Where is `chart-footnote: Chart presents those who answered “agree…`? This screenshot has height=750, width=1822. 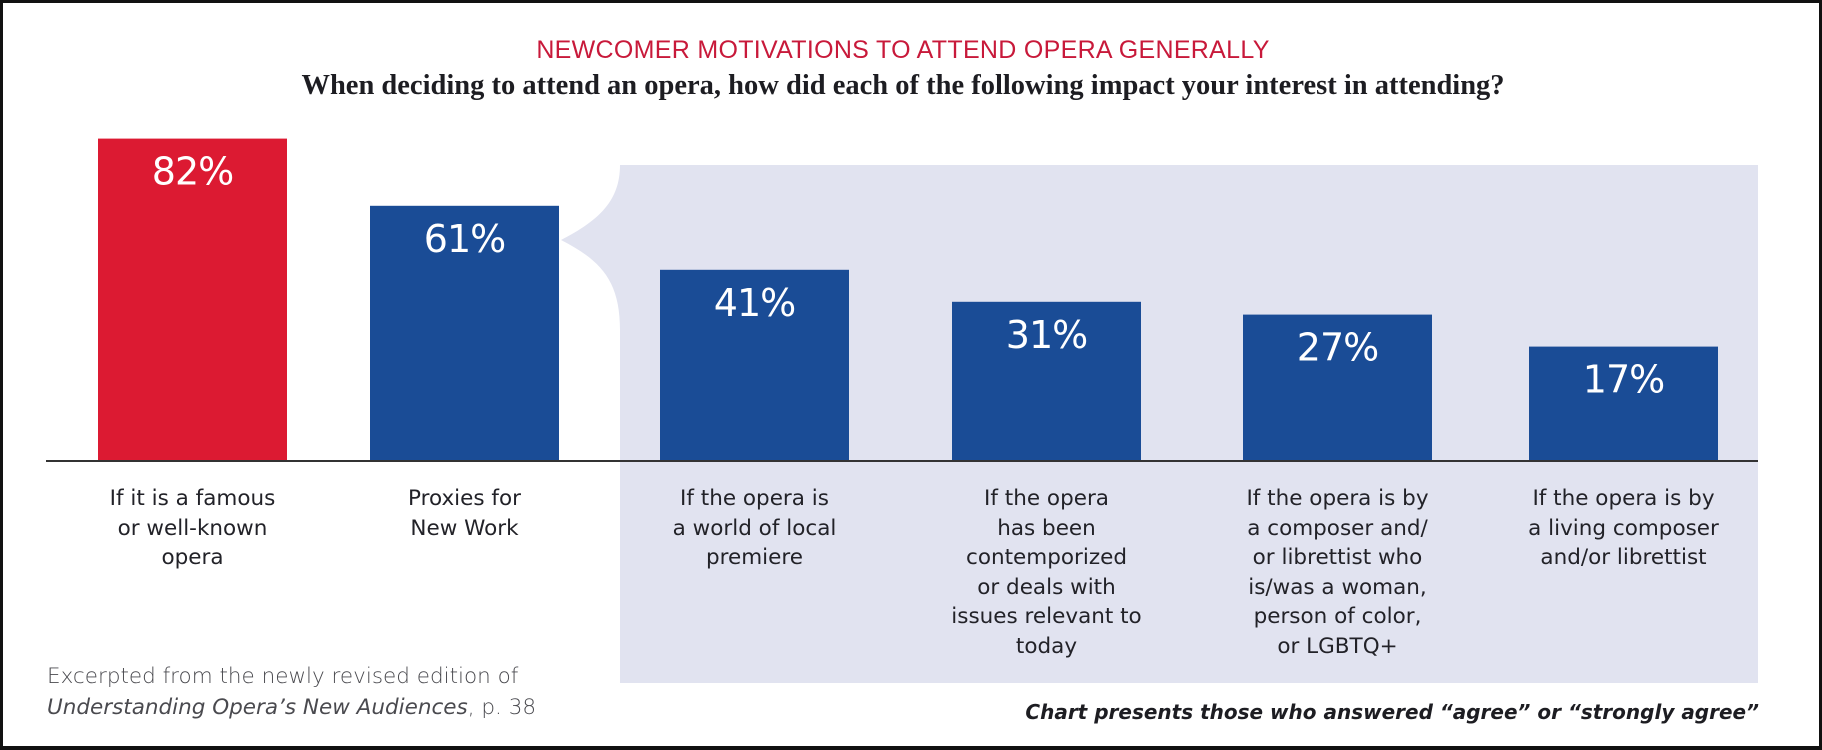
chart-footnote: Chart presents those who answered “agree… is located at coordinates (1392, 712).